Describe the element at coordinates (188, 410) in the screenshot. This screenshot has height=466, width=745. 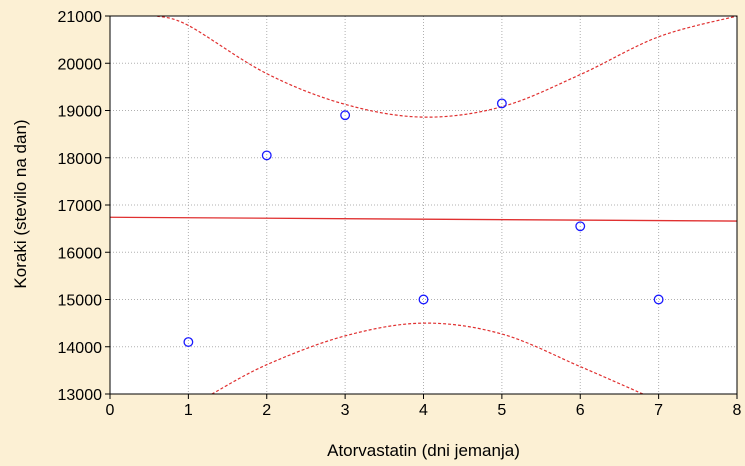
I see `x-tick-label: 1` at that location.